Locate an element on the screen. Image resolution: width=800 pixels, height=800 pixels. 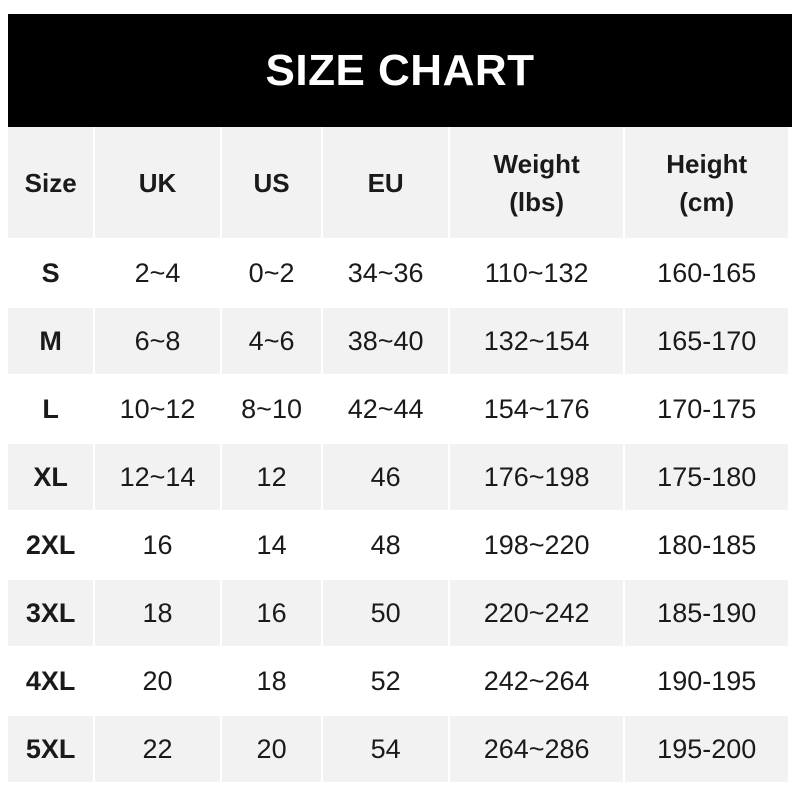
table-cell: 12 is located at coordinates (271, 477).